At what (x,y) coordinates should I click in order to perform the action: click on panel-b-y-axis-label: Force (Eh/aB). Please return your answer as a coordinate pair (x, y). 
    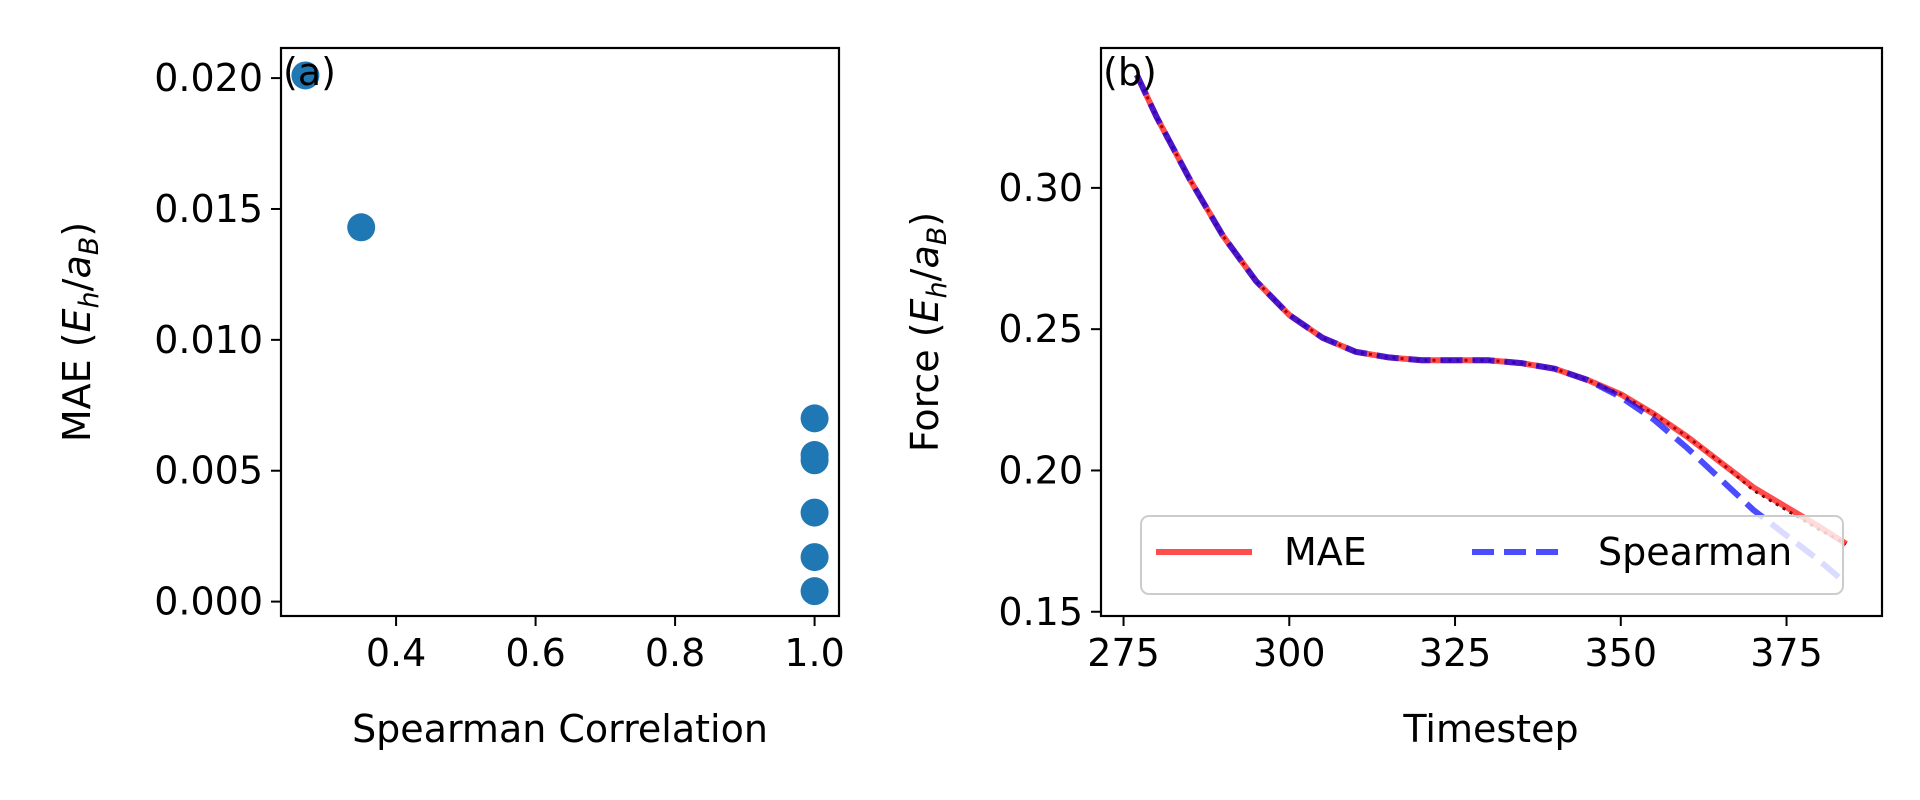
    Looking at the image, I should click on (928, 332).